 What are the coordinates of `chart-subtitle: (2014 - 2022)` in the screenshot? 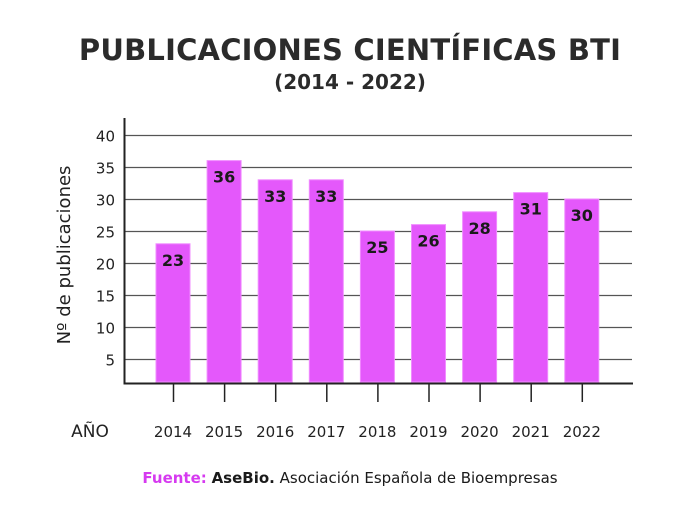 It's located at (350, 82).